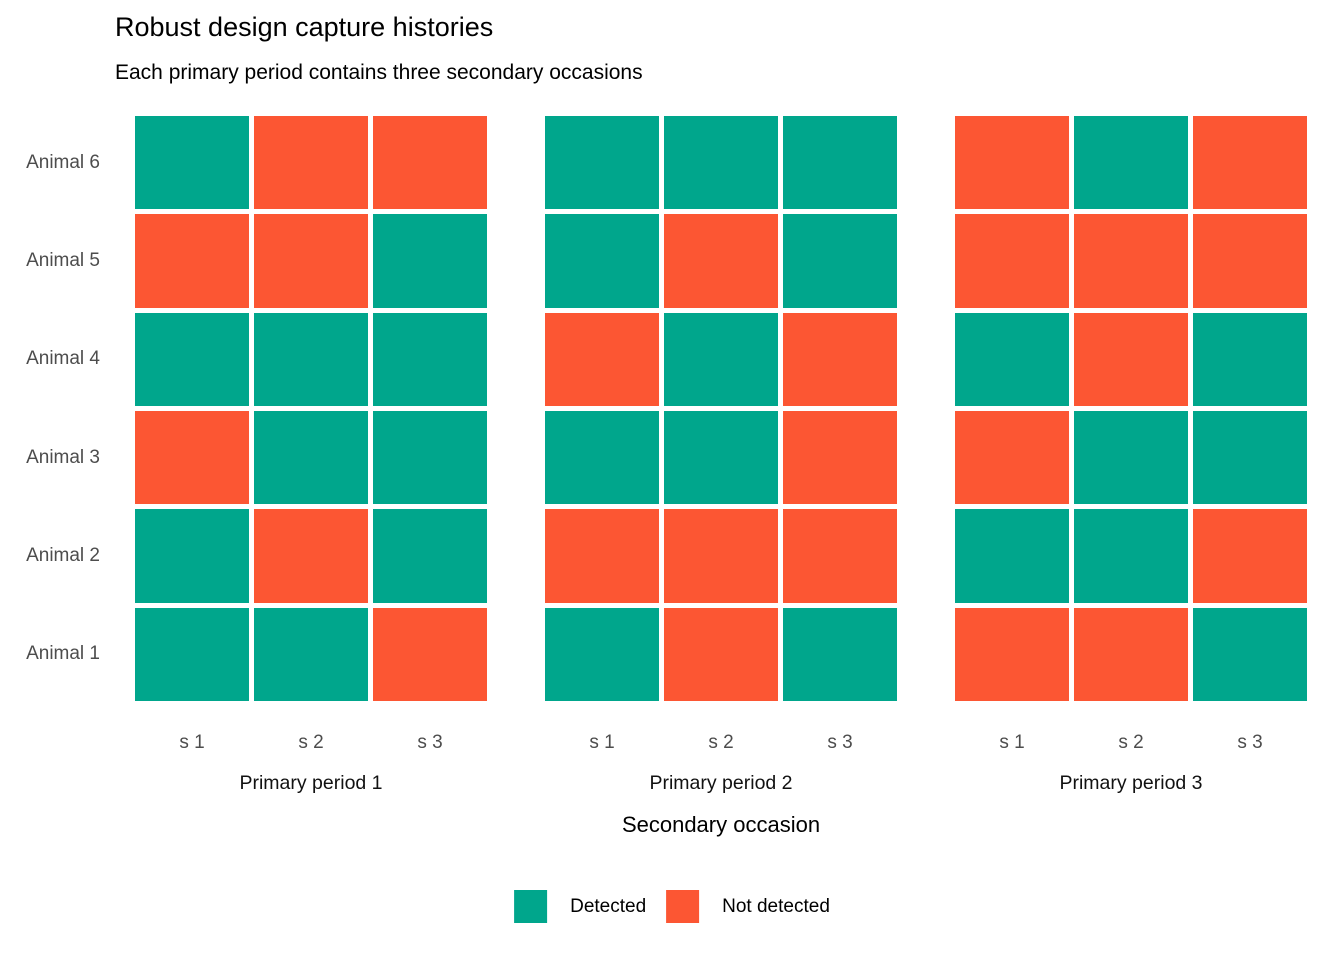  I want to click on tile-period2-animal1-s1, so click(602, 654).